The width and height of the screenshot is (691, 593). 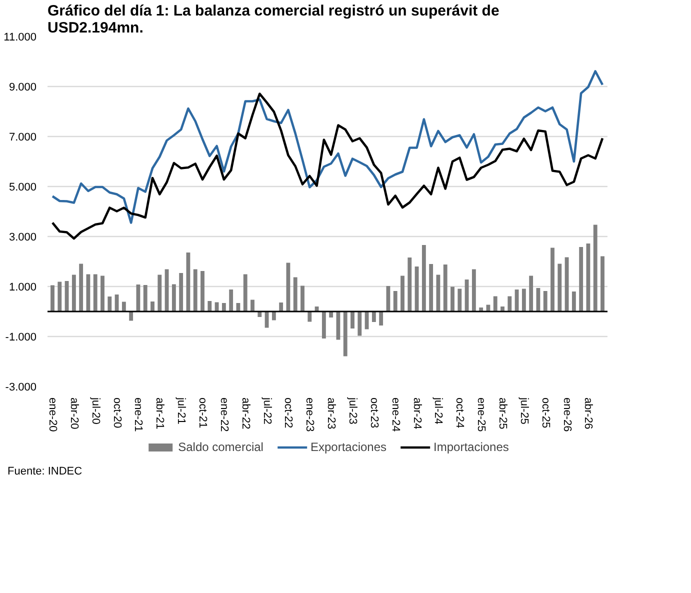 What do you see at coordinates (224, 415) in the screenshot?
I see `x-tick-label: ene-22` at bounding box center [224, 415].